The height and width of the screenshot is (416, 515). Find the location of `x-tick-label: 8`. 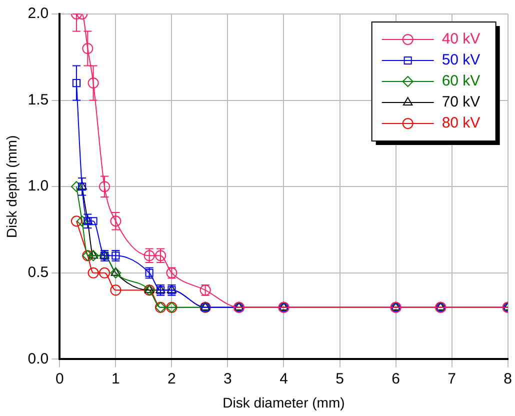

x-tick-label: 8 is located at coordinates (508, 379).